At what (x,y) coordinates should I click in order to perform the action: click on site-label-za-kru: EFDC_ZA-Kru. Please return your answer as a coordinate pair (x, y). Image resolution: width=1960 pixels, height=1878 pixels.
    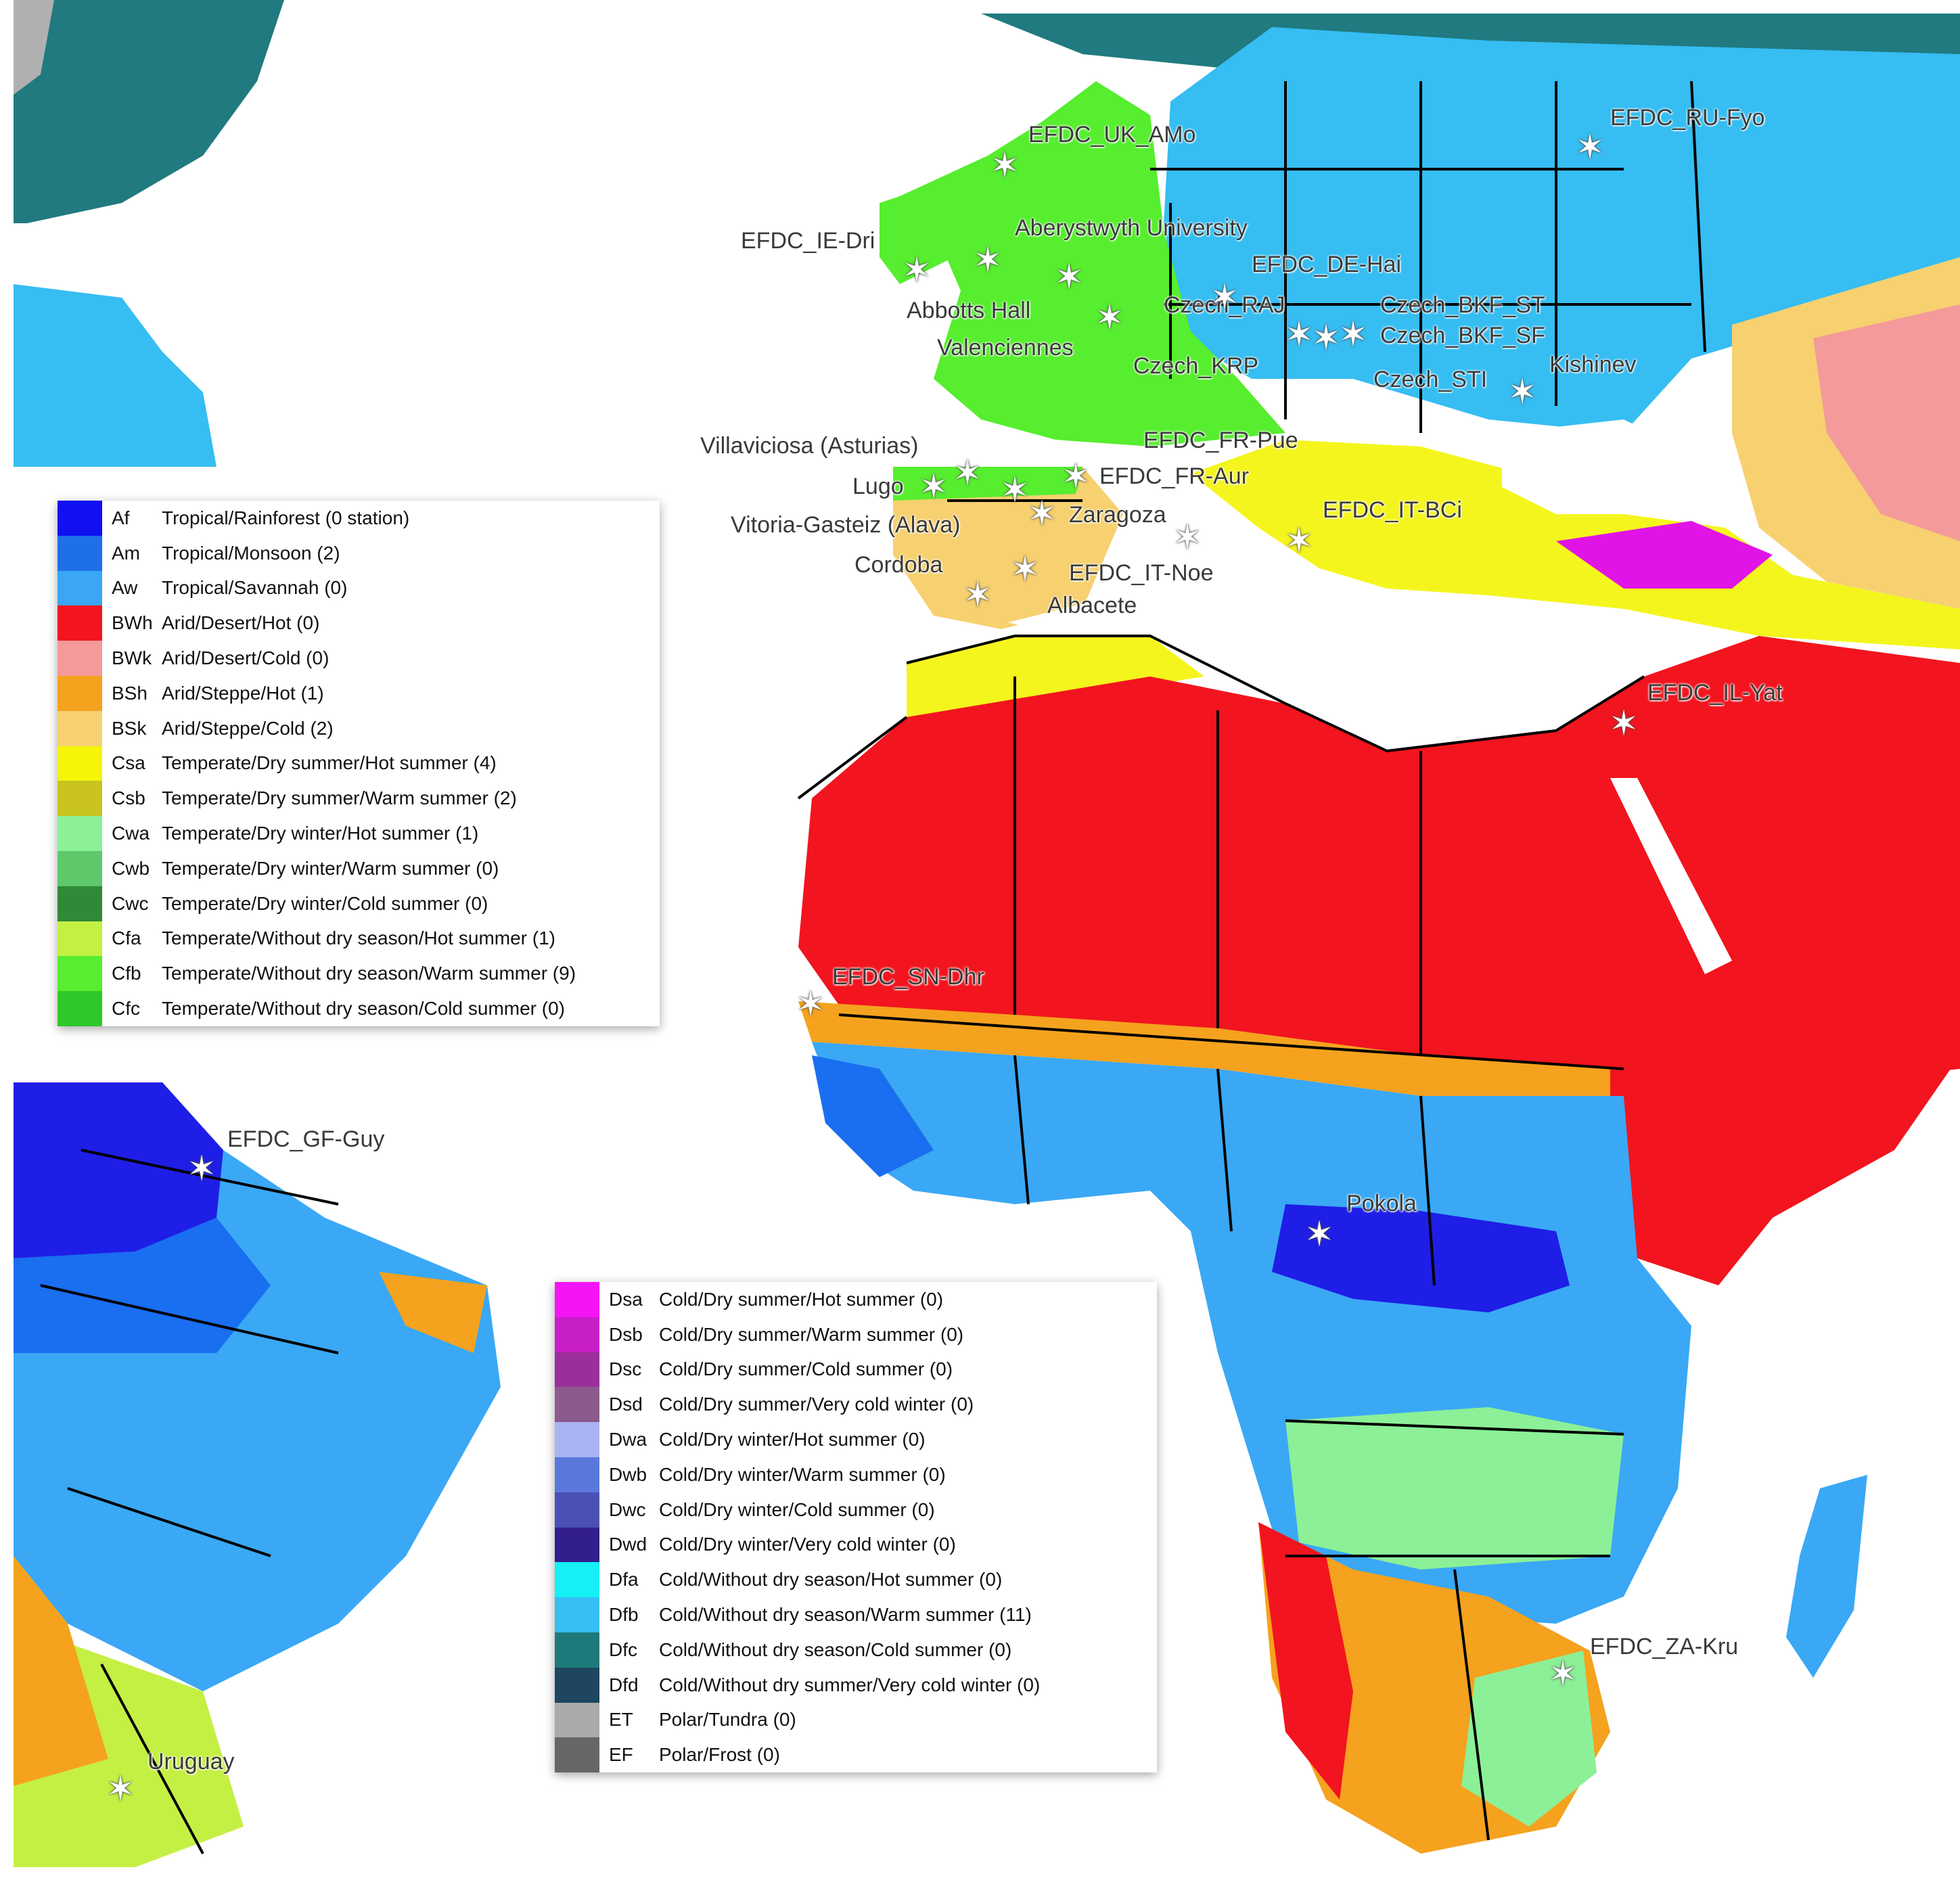
    Looking at the image, I should click on (1664, 1646).